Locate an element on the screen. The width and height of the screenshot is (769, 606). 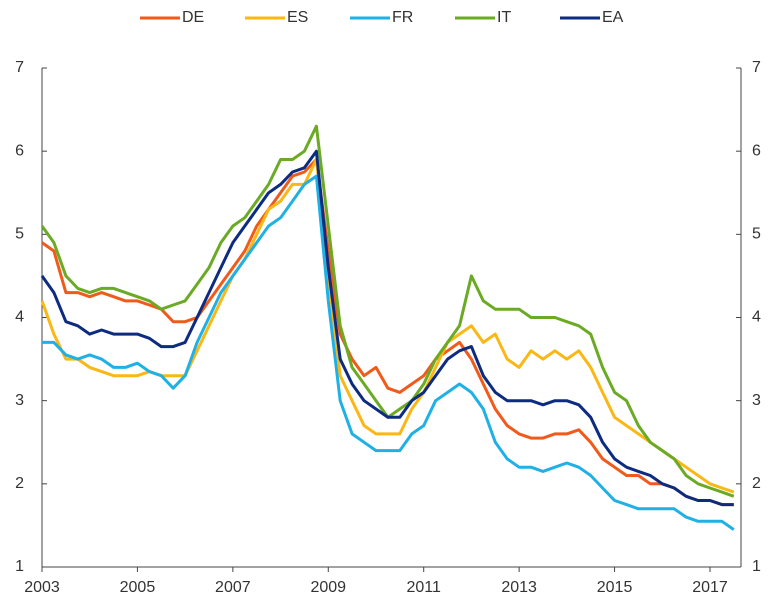
y2-tick-label: 4 is located at coordinates (756, 317).